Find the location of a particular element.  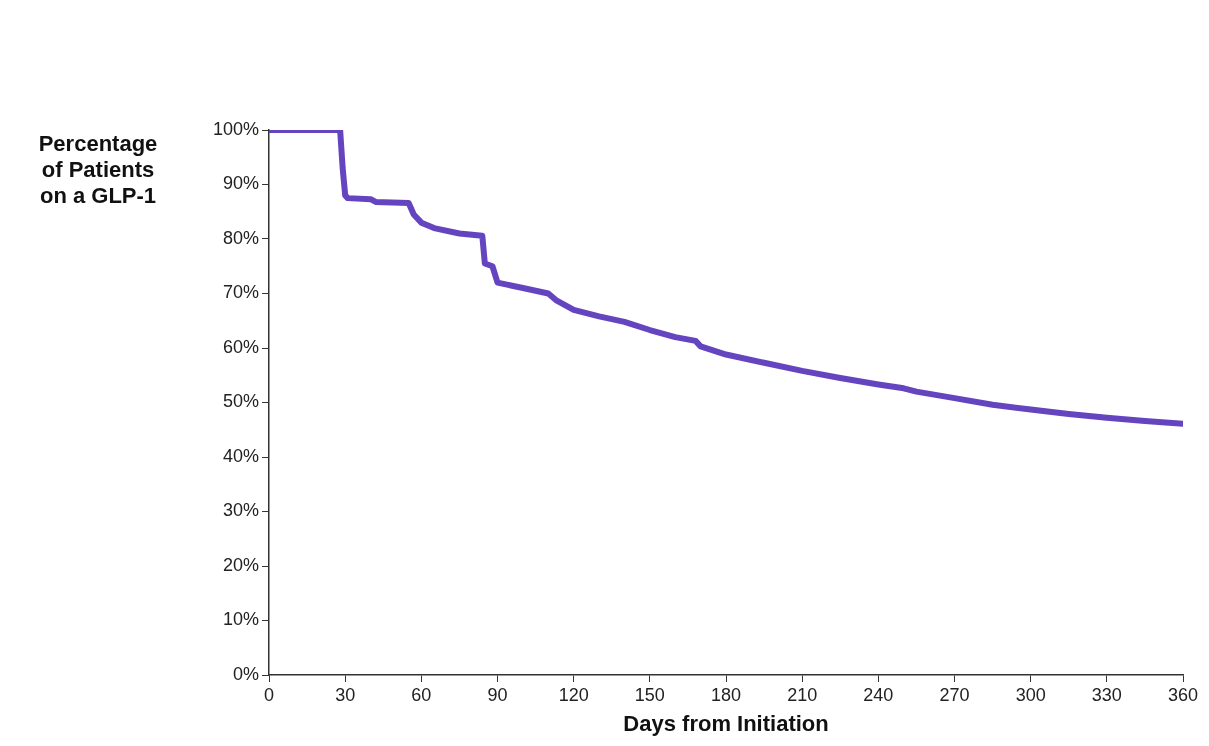

y-tick-label: 30% is located at coordinates (241, 510).